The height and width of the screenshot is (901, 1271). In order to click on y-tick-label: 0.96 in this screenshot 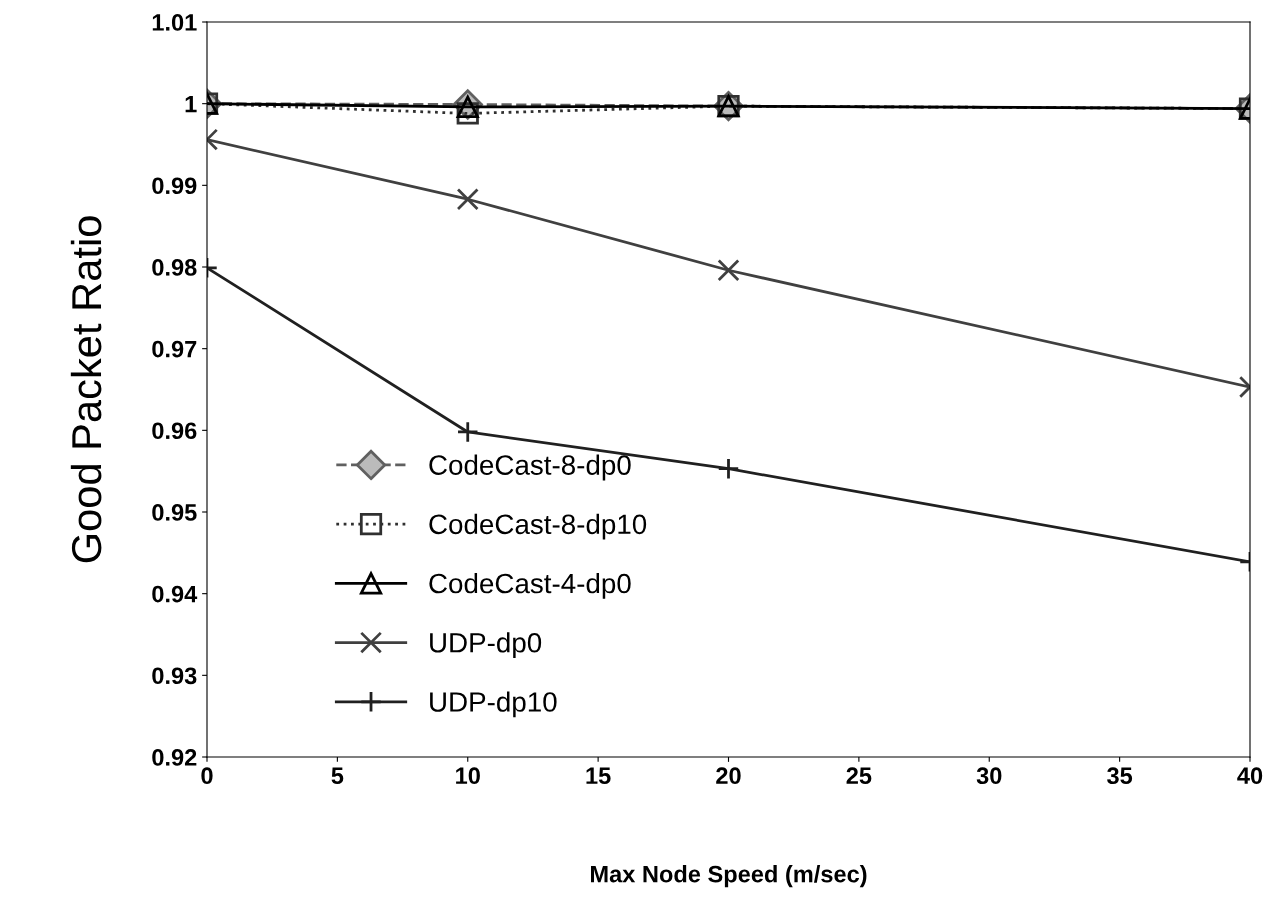, I will do `click(174, 431)`.